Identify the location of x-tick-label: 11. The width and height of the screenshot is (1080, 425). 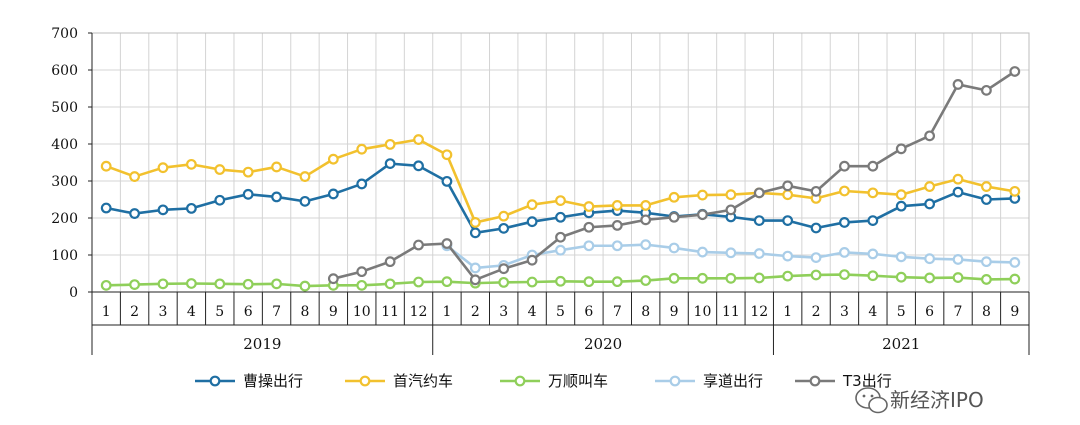
(390, 312).